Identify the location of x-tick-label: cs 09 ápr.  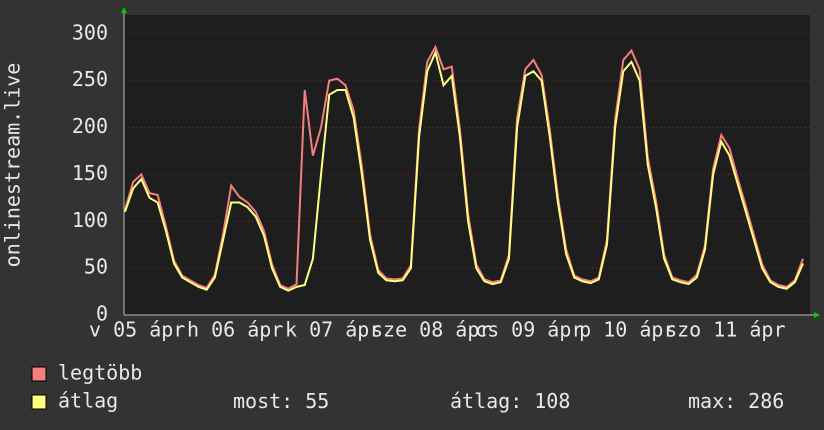
(529, 330).